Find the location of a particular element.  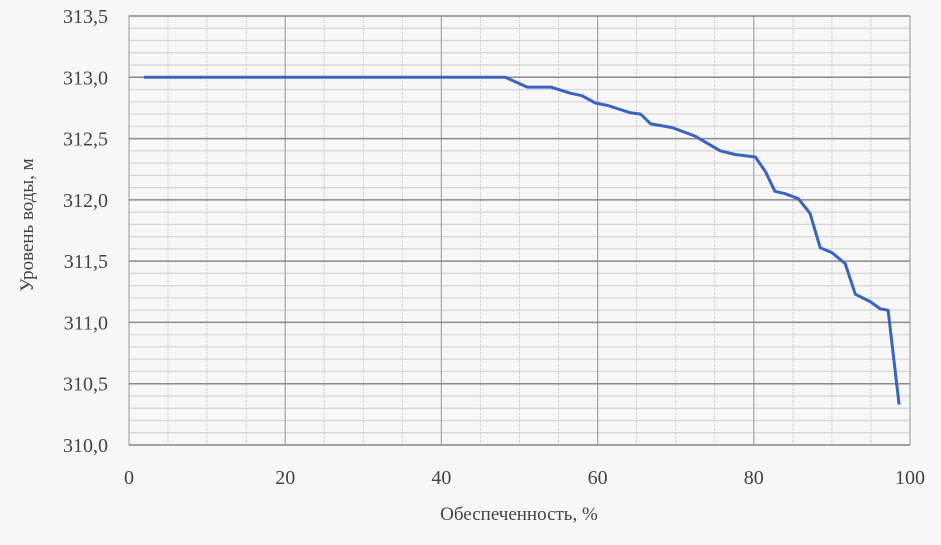

x-tick-label: 60 is located at coordinates (598, 478).